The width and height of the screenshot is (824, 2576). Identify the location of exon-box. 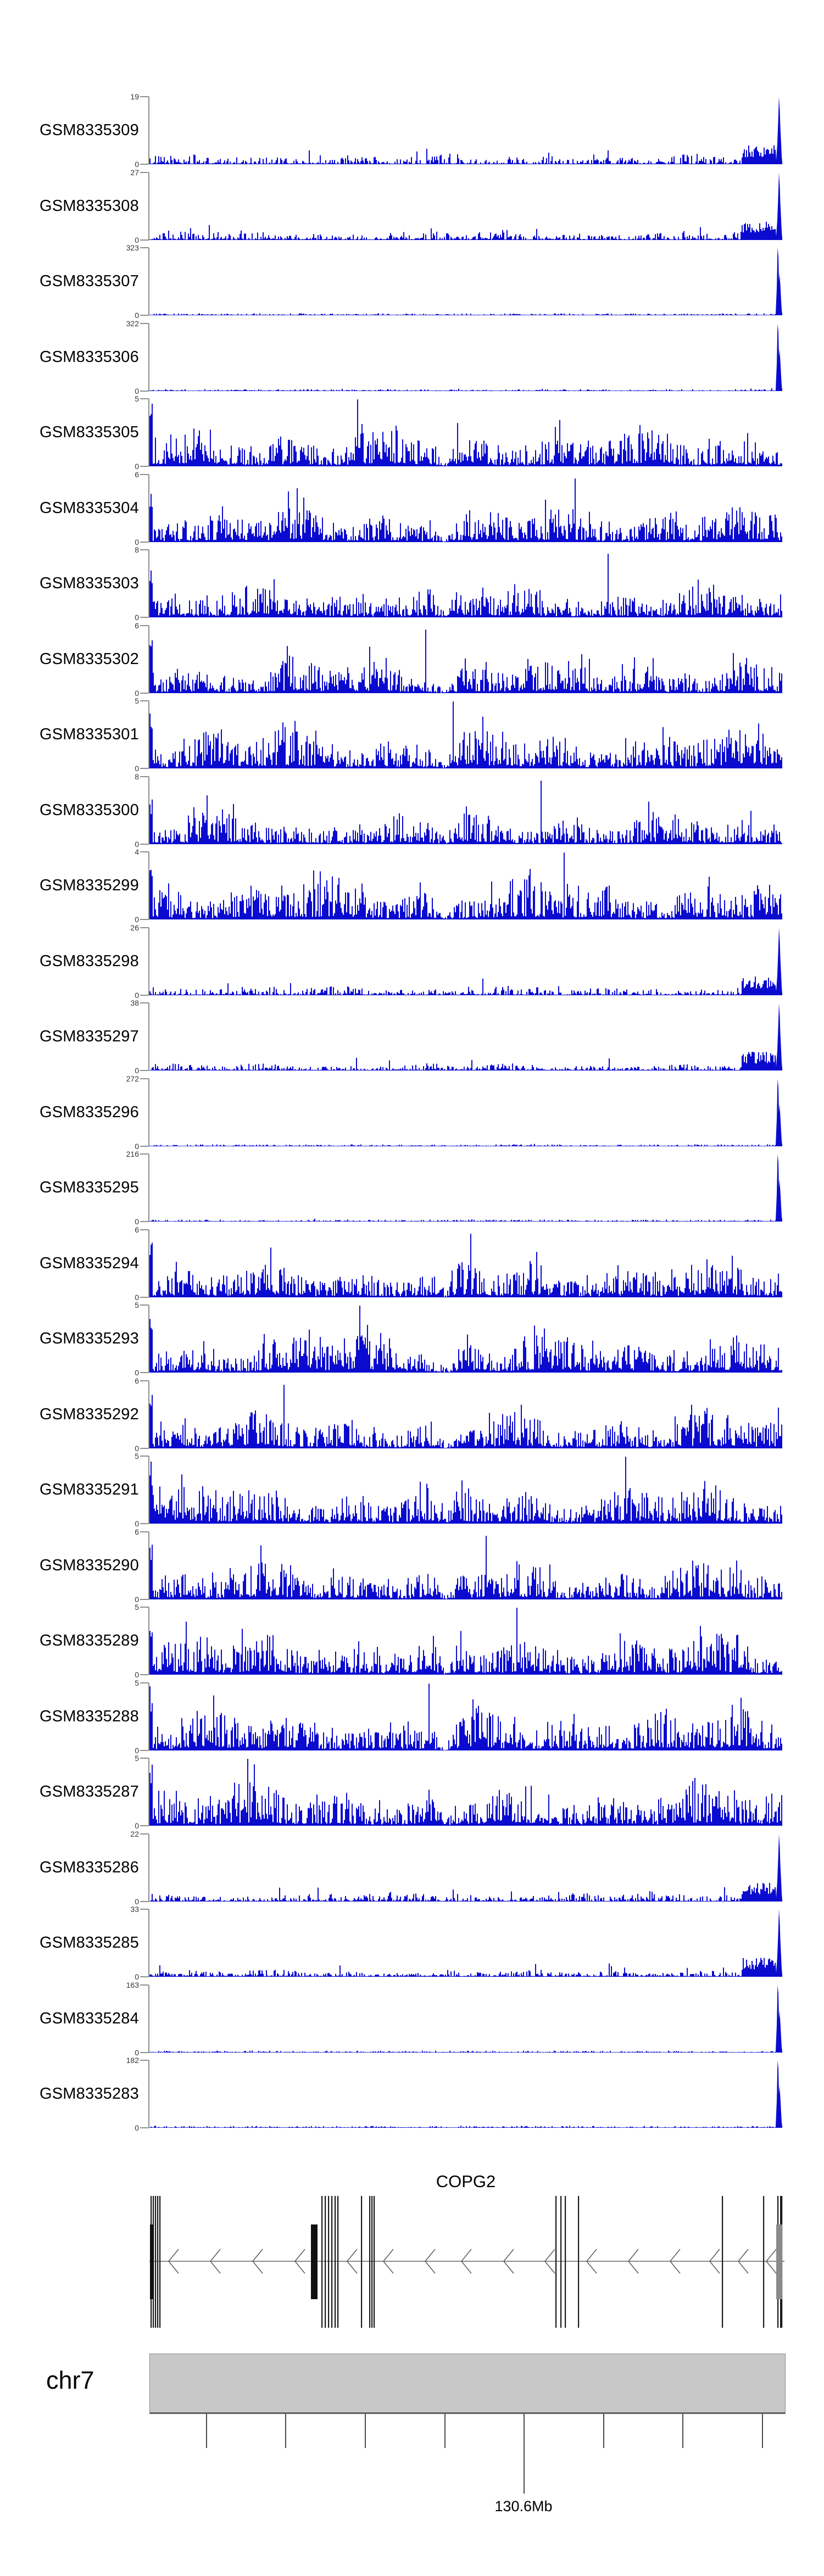
(779, 2261).